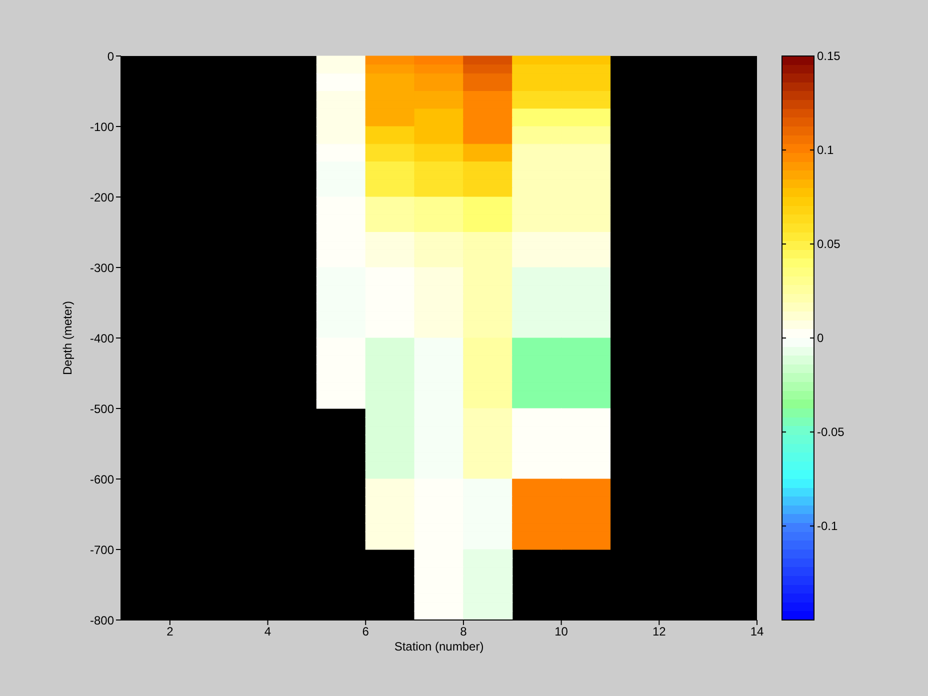 Image resolution: width=928 pixels, height=696 pixels. I want to click on color-bar-label: 0, so click(820, 338).